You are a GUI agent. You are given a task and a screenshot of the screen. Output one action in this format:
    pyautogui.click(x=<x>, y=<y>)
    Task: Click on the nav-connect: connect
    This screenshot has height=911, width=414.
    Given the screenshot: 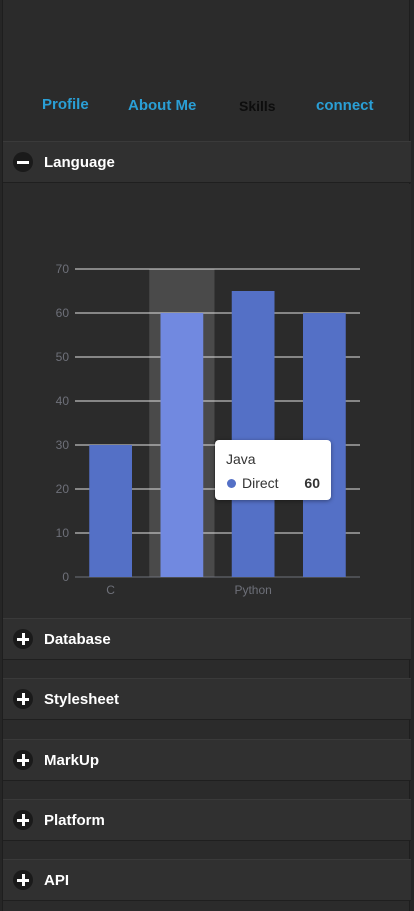 What is the action you would take?
    pyautogui.click(x=345, y=105)
    